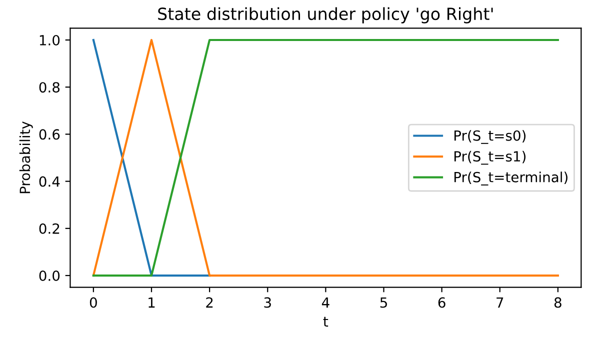  Describe the element at coordinates (209, 302) in the screenshot. I see `x-tick-label: 2` at that location.